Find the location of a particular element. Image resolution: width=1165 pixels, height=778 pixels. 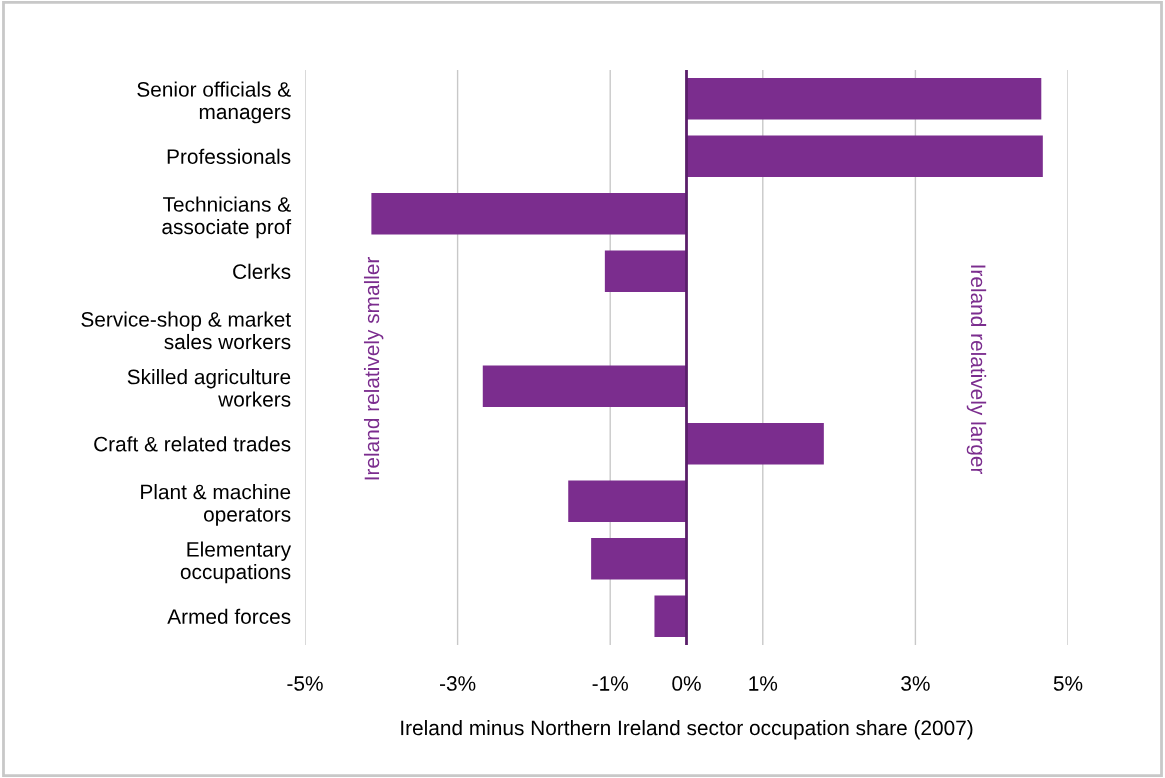

y-tick-label: Professionals is located at coordinates (229, 156).